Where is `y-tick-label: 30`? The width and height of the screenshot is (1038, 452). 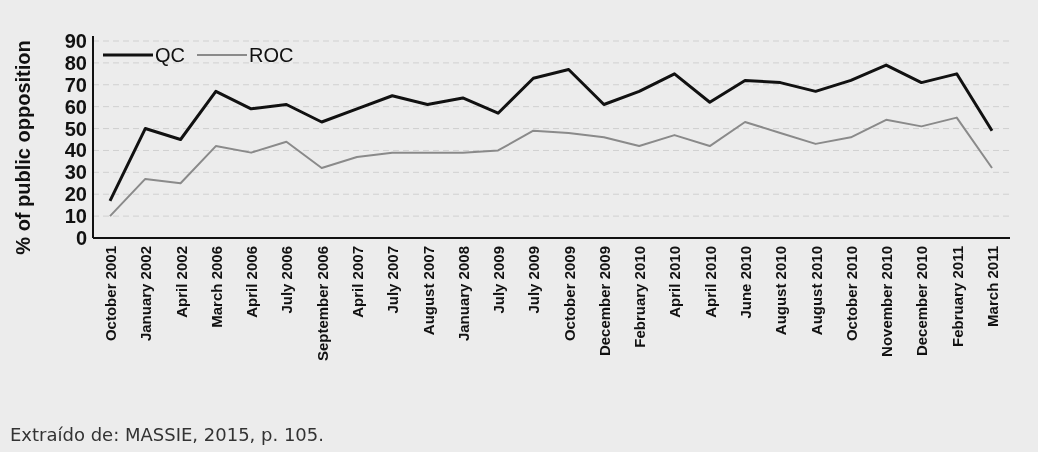 y-tick-label: 30 is located at coordinates (75, 172).